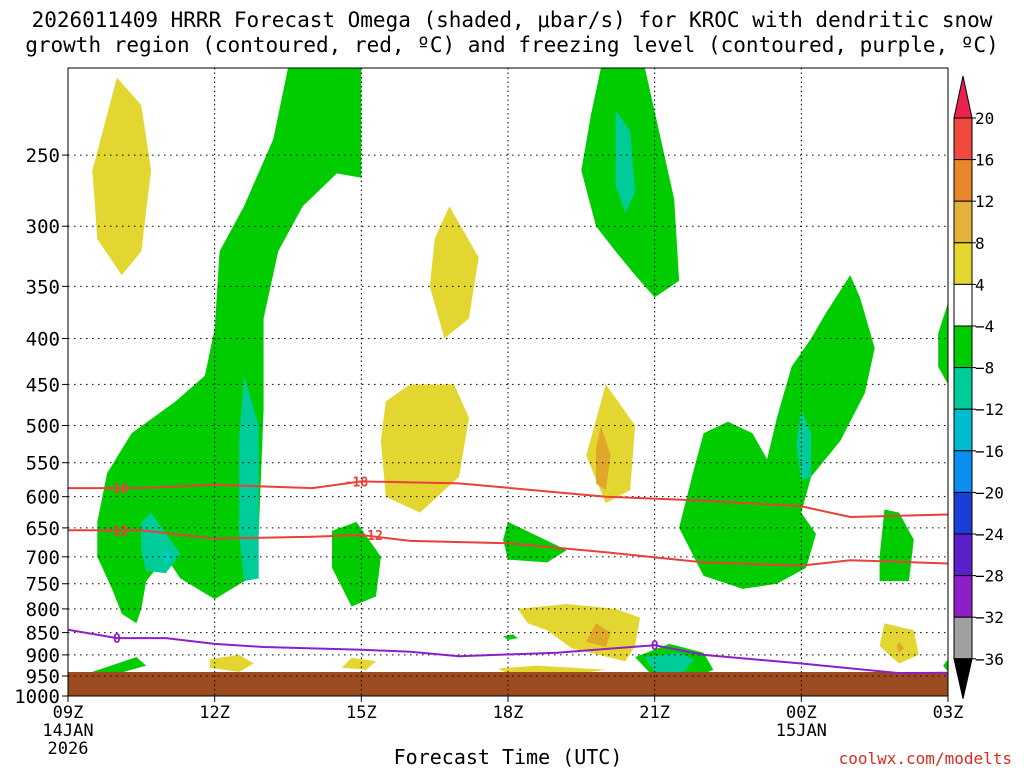  I want to click on y-tick-label-850: 850, so click(43, 634).